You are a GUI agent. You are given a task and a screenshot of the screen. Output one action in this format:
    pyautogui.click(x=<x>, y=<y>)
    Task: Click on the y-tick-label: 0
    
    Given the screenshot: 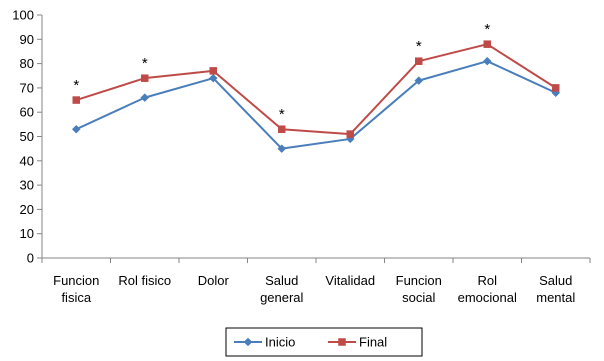 What is the action you would take?
    pyautogui.click(x=30, y=258)
    